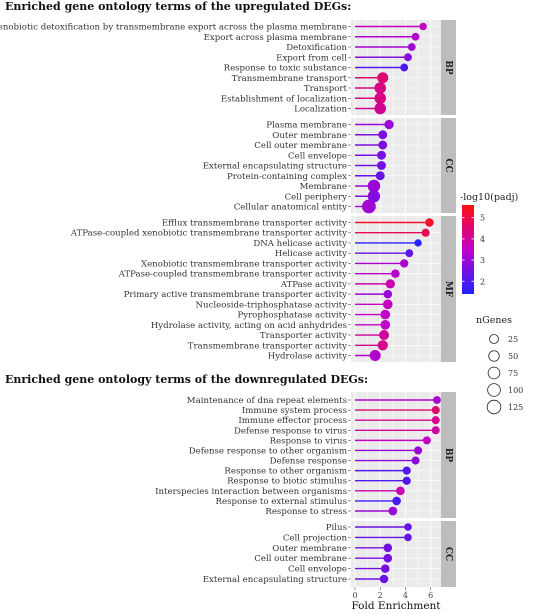 The height and width of the screenshot is (614, 550). I want to click on size-legend-label: 50, so click(513, 356).